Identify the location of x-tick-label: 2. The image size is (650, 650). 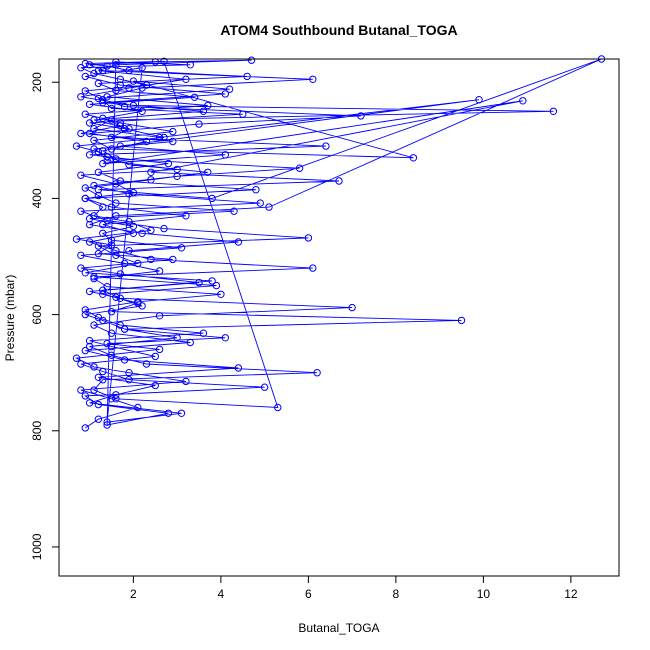
(133, 594).